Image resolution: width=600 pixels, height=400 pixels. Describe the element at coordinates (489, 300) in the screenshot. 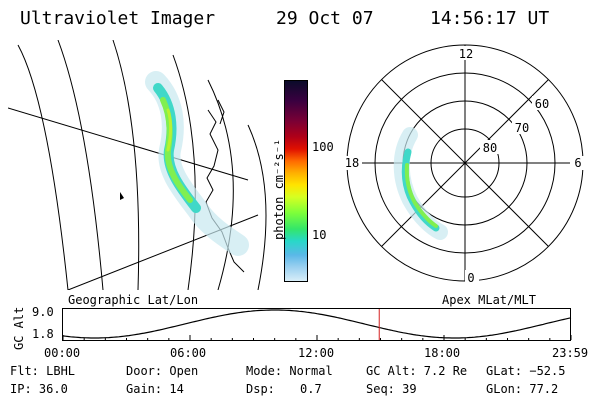

I see `right-panel-caption: Apex MLat/MLT` at that location.